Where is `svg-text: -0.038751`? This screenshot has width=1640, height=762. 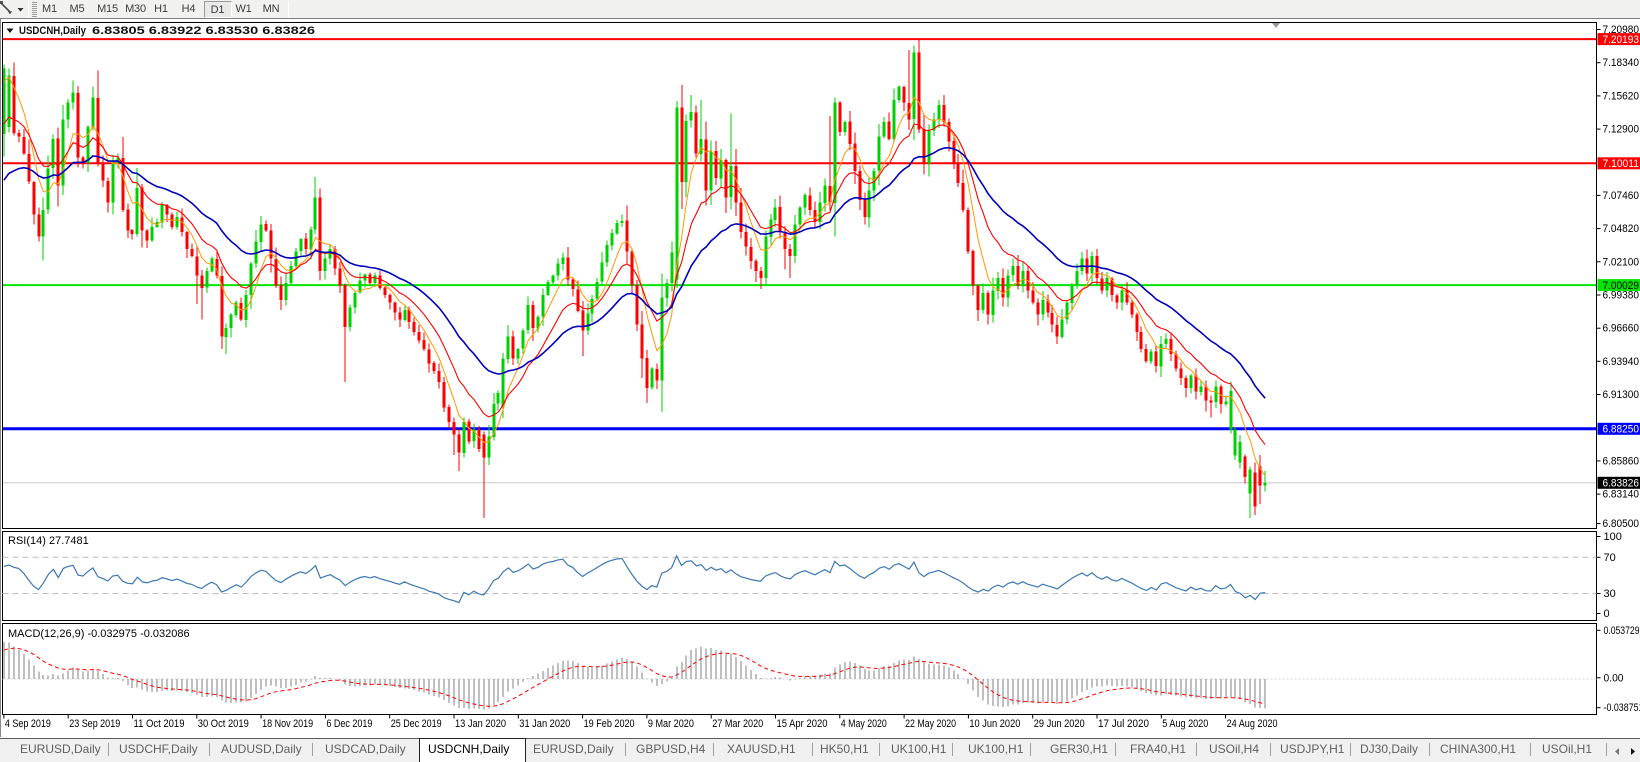 svg-text: -0.038751 is located at coordinates (1622, 708).